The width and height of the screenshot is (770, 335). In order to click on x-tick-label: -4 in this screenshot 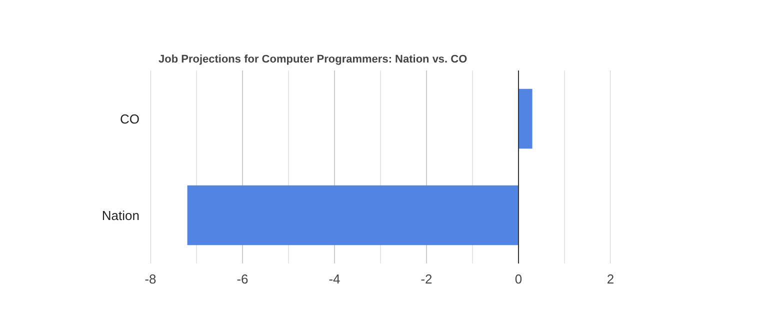, I will do `click(334, 279)`.